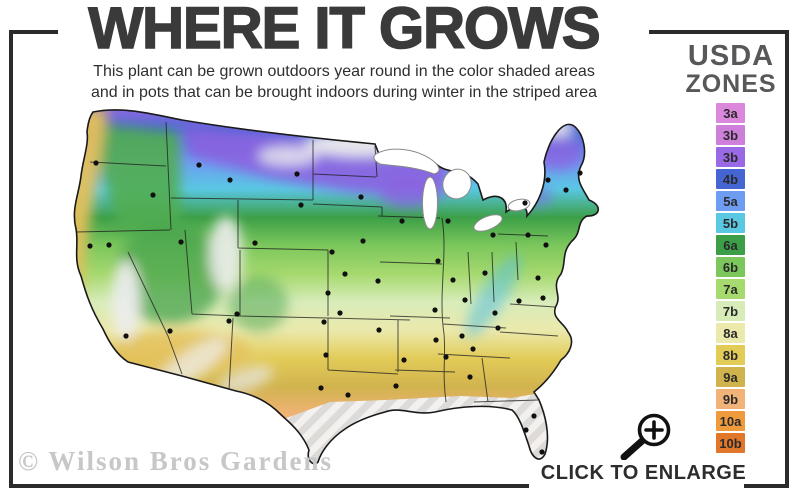 This screenshot has width=800, height=500. I want to click on magnifier-plus-icon, so click(645, 436).